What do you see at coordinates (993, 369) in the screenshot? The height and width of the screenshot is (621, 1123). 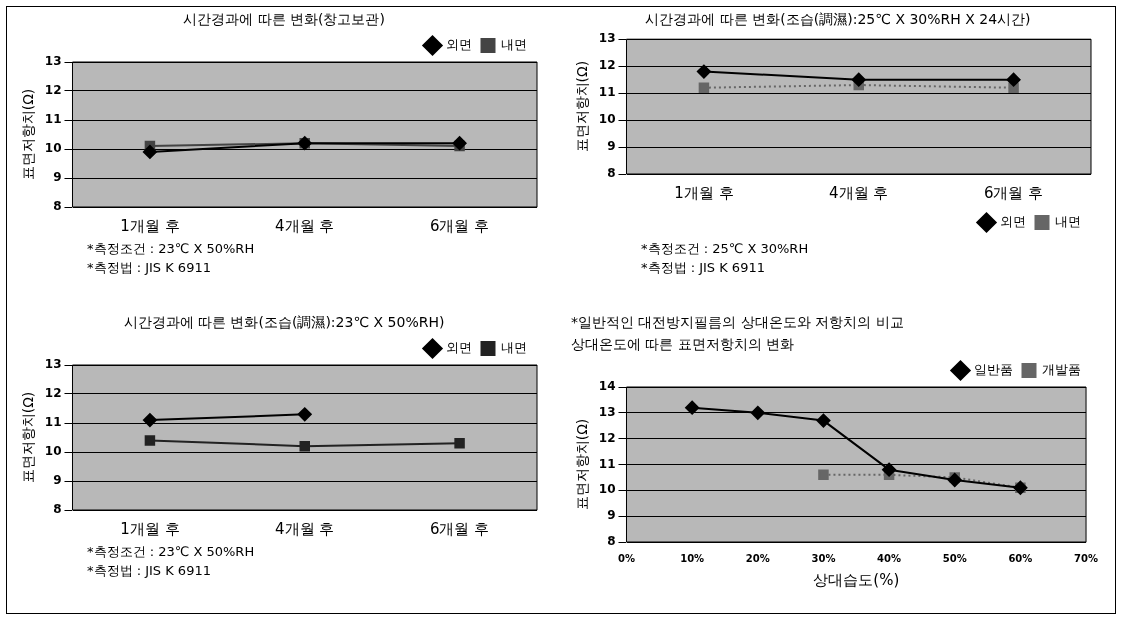 I see `legend-label: 일반품` at bounding box center [993, 369].